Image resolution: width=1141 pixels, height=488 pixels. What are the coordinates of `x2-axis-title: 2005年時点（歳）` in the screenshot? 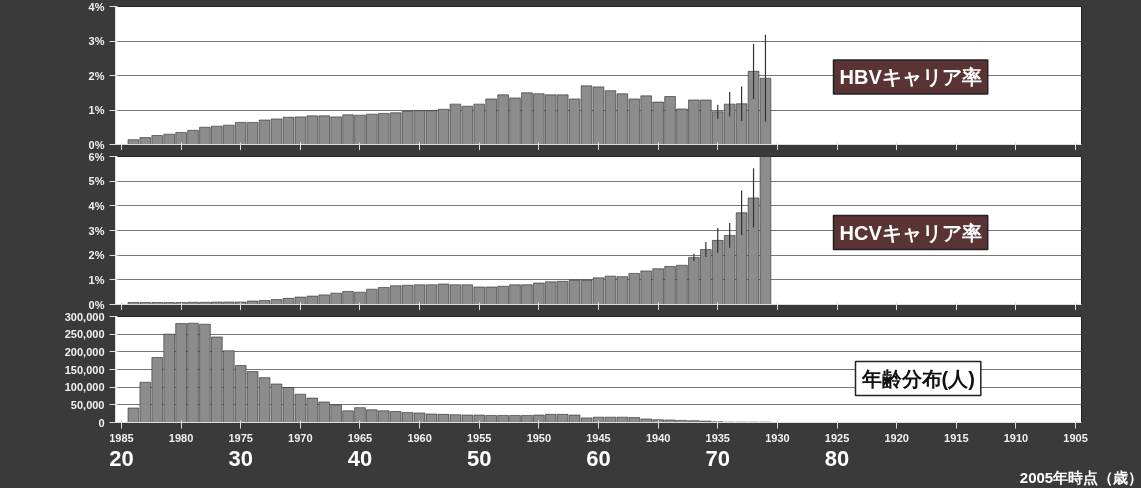 It's located at (1080, 477).